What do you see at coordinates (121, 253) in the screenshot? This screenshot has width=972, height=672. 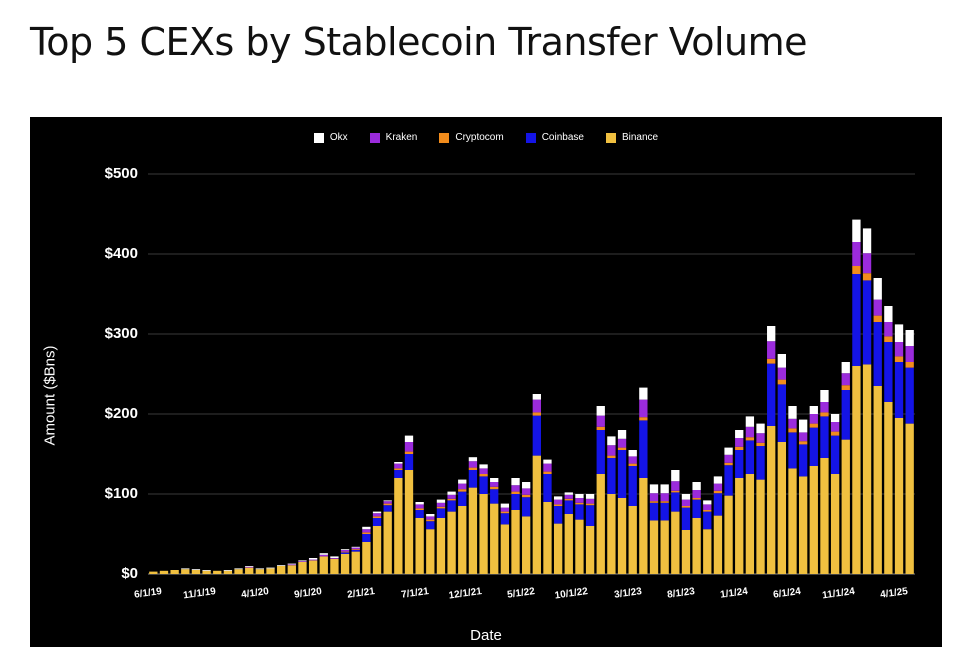 I see `y-tick-label: $400` at bounding box center [121, 253].